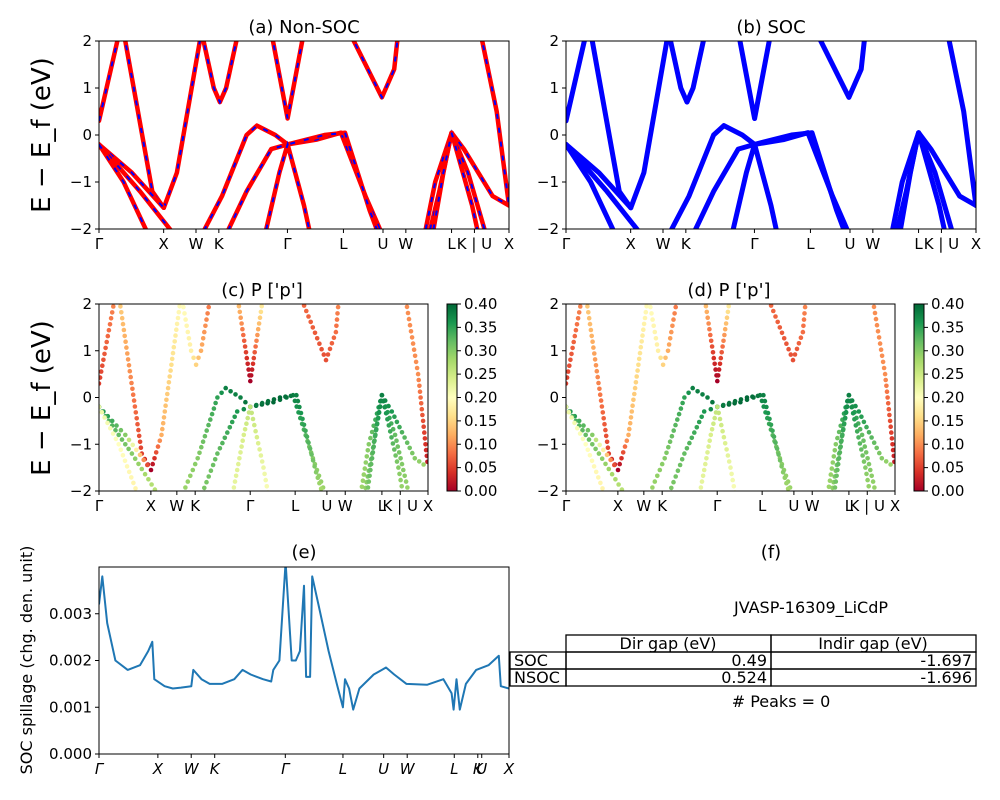  What do you see at coordinates (873, 643) in the screenshot?
I see `table-header-indir: Indir gap (eV)` at bounding box center [873, 643].